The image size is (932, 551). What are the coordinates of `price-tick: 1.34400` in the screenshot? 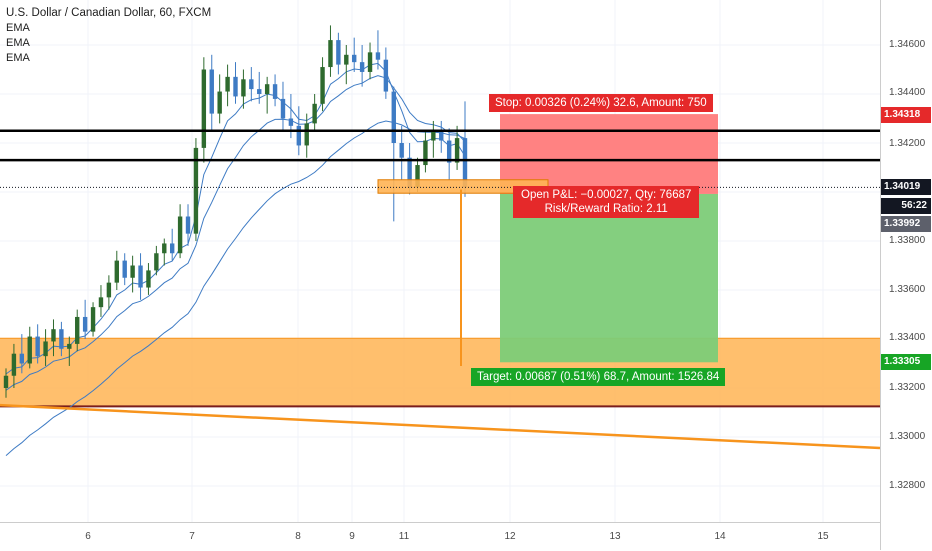 It's located at (907, 92).